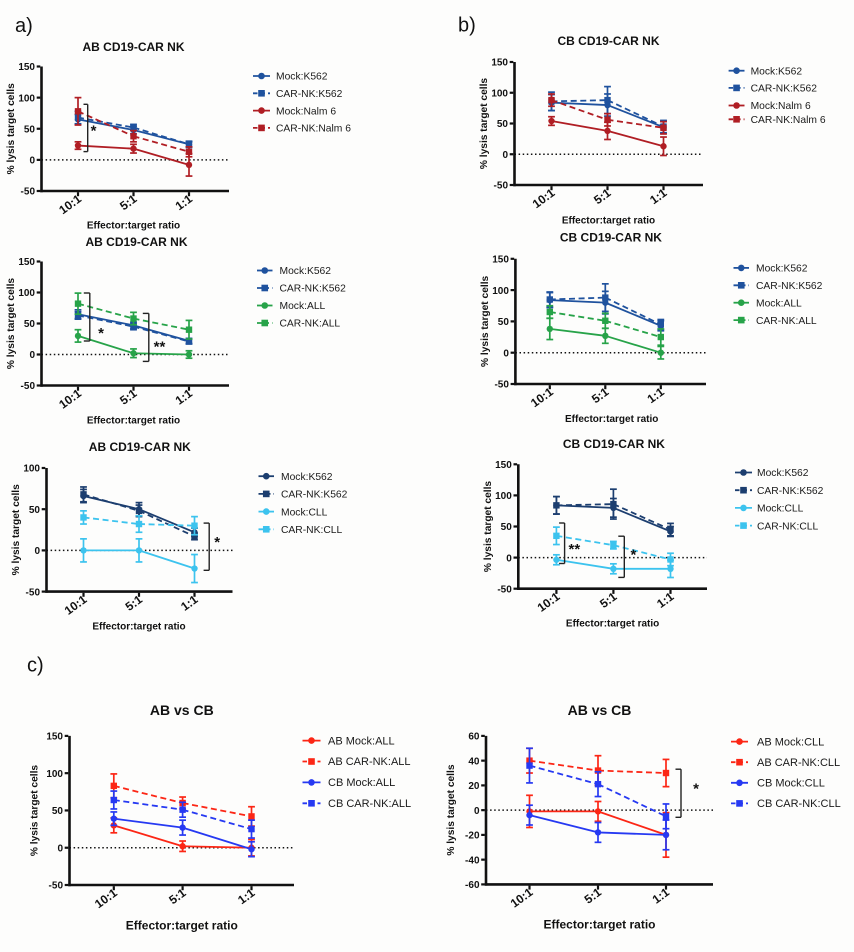  I want to click on svg-text: CB CD19-CAR NK, so click(608, 41).